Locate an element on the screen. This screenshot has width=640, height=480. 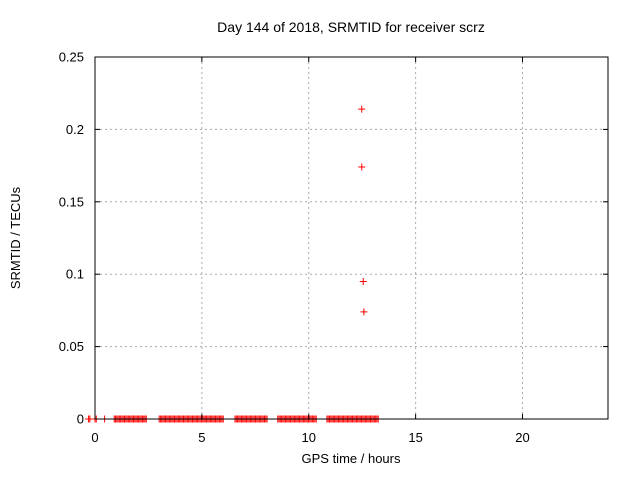
x-tick-label: 10 is located at coordinates (309, 437).